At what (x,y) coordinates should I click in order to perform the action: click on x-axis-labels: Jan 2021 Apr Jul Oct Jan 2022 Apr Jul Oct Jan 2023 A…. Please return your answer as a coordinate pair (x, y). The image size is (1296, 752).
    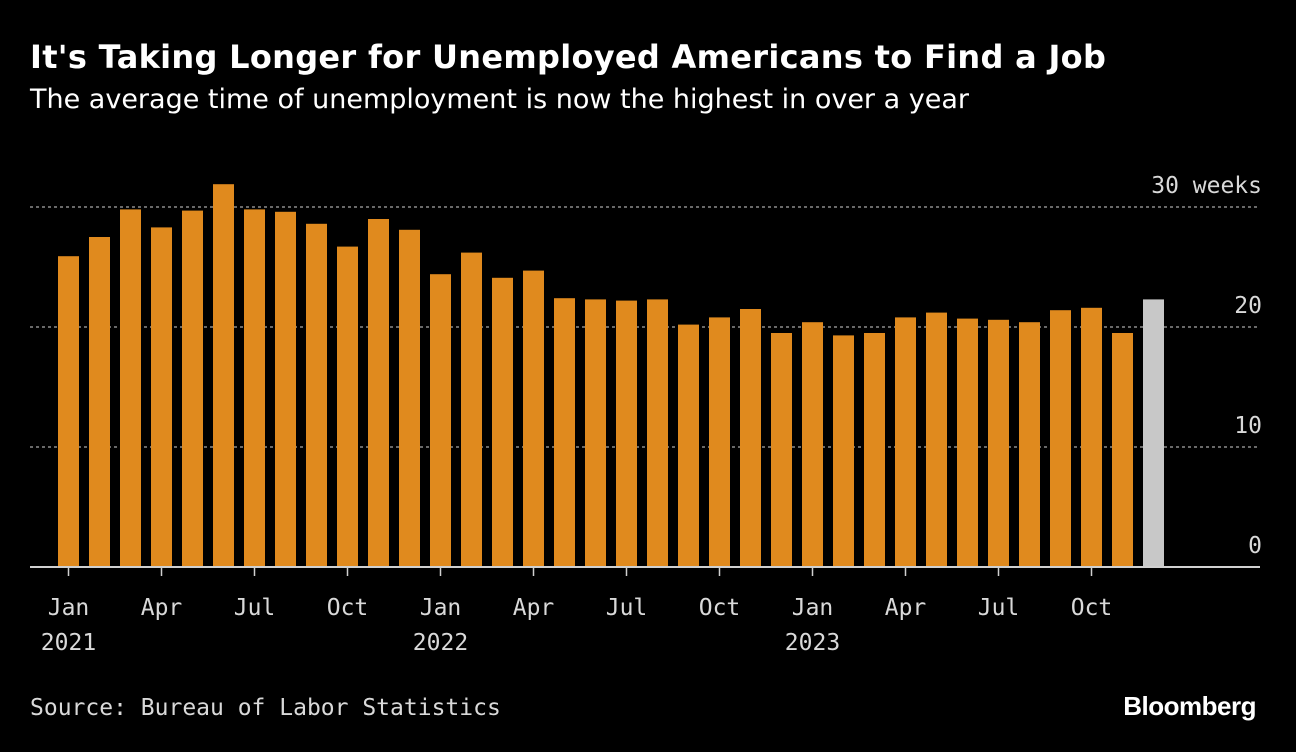
    Looking at the image, I should click on (576, 611).